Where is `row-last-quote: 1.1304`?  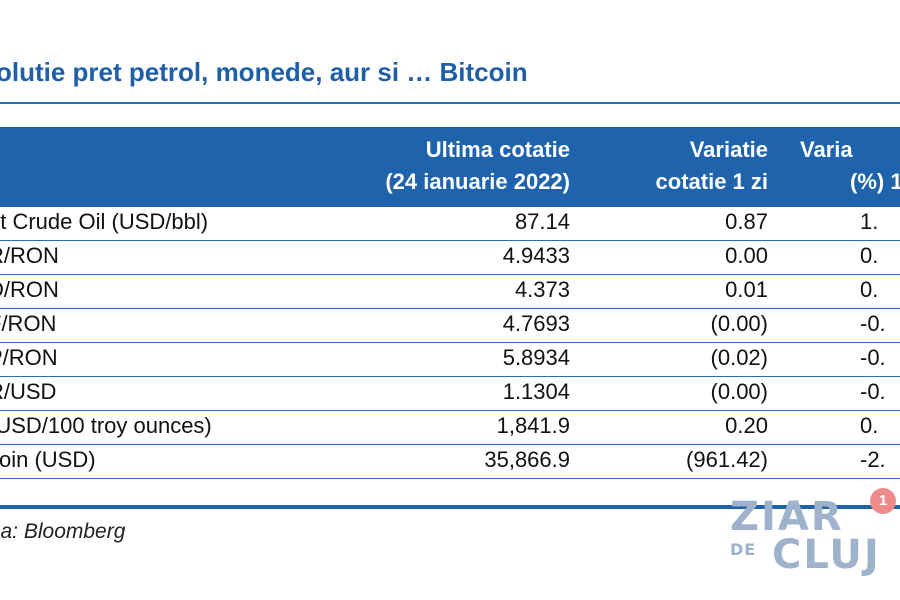 row-last-quote: 1.1304 is located at coordinates (465, 392).